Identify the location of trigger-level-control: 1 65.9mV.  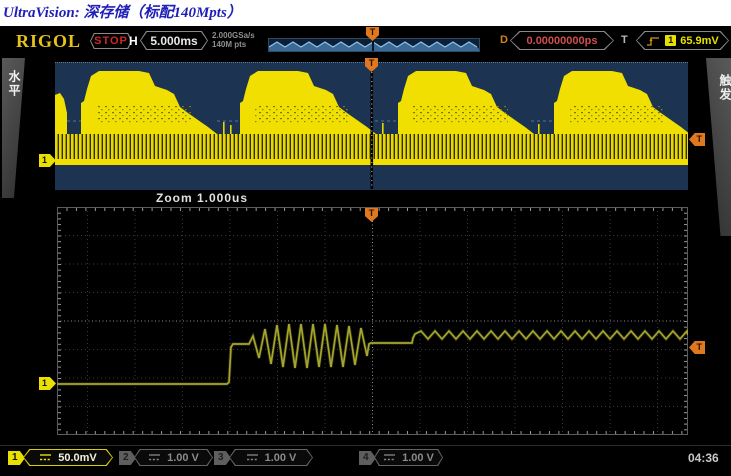
(682, 40).